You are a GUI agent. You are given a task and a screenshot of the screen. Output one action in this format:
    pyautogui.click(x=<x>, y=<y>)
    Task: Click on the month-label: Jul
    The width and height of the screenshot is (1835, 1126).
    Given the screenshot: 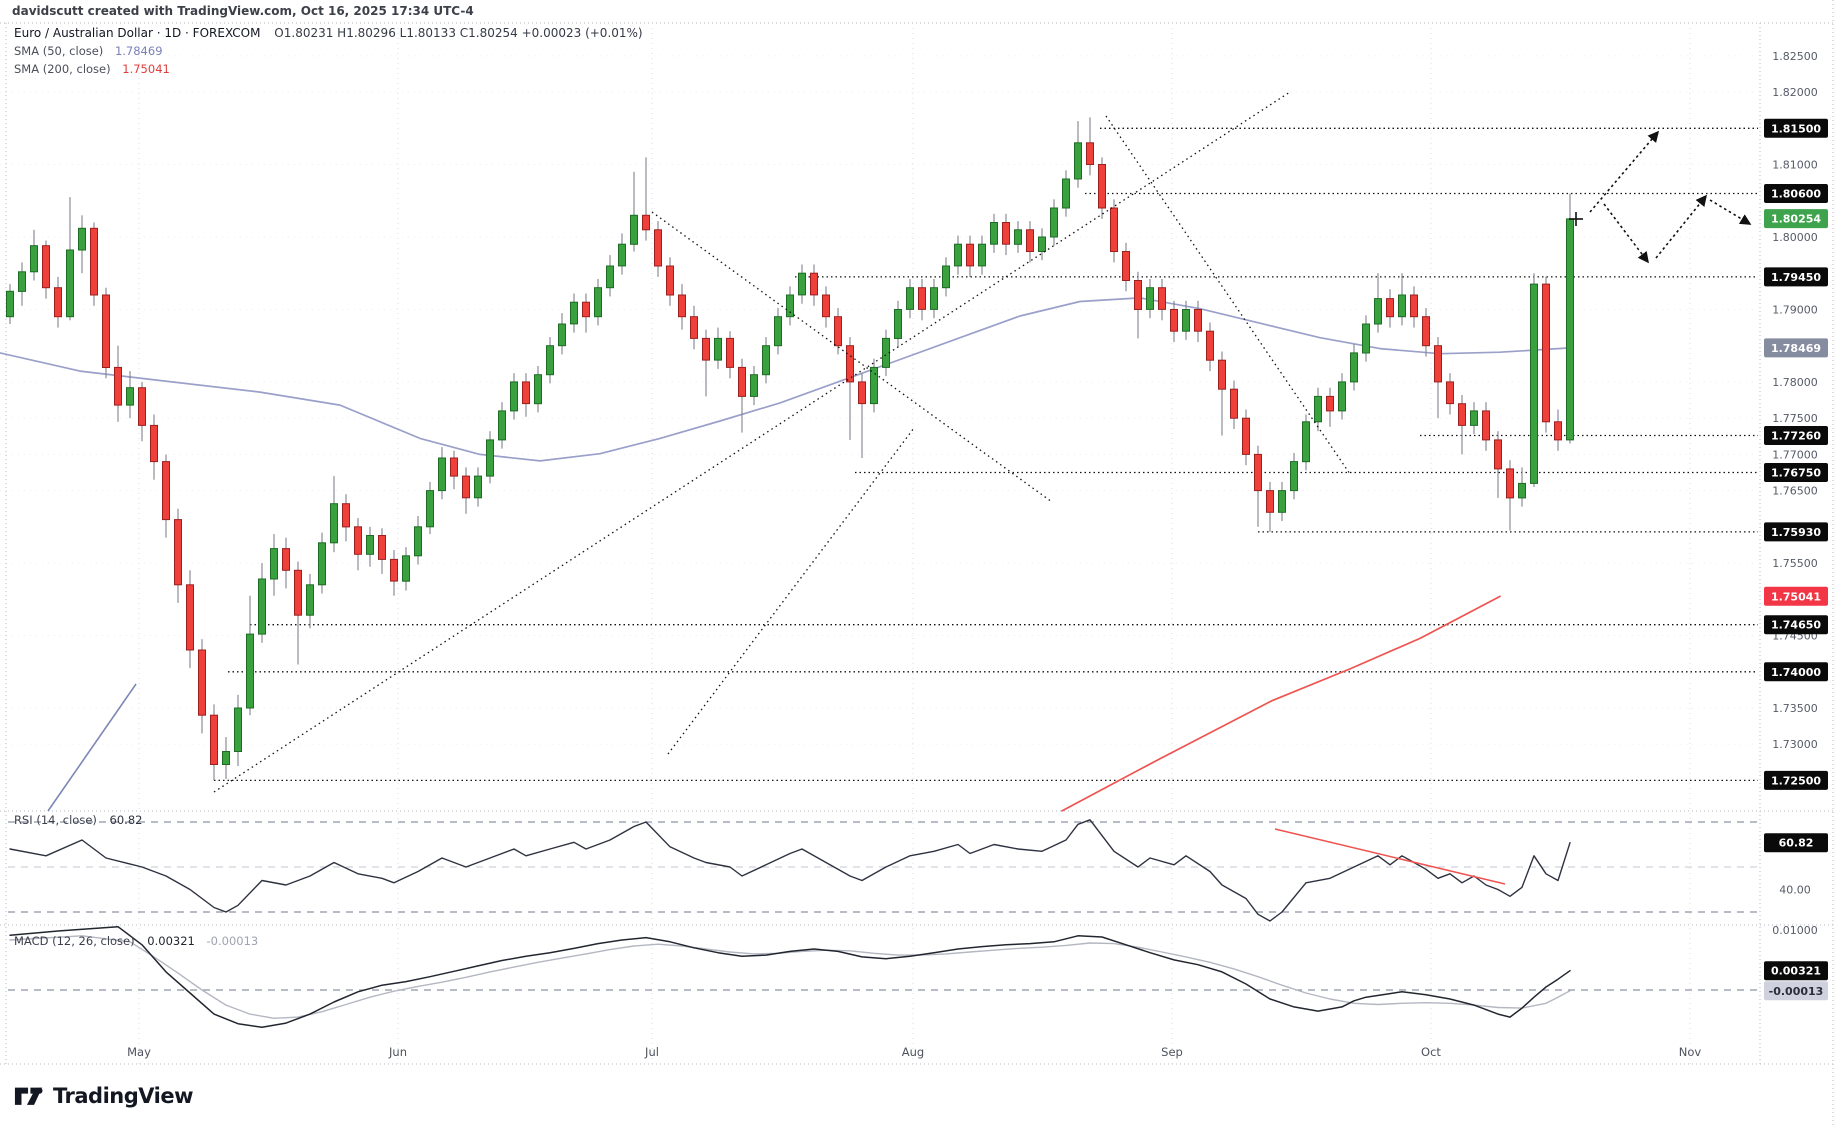 What is the action you would take?
    pyautogui.click(x=651, y=1052)
    